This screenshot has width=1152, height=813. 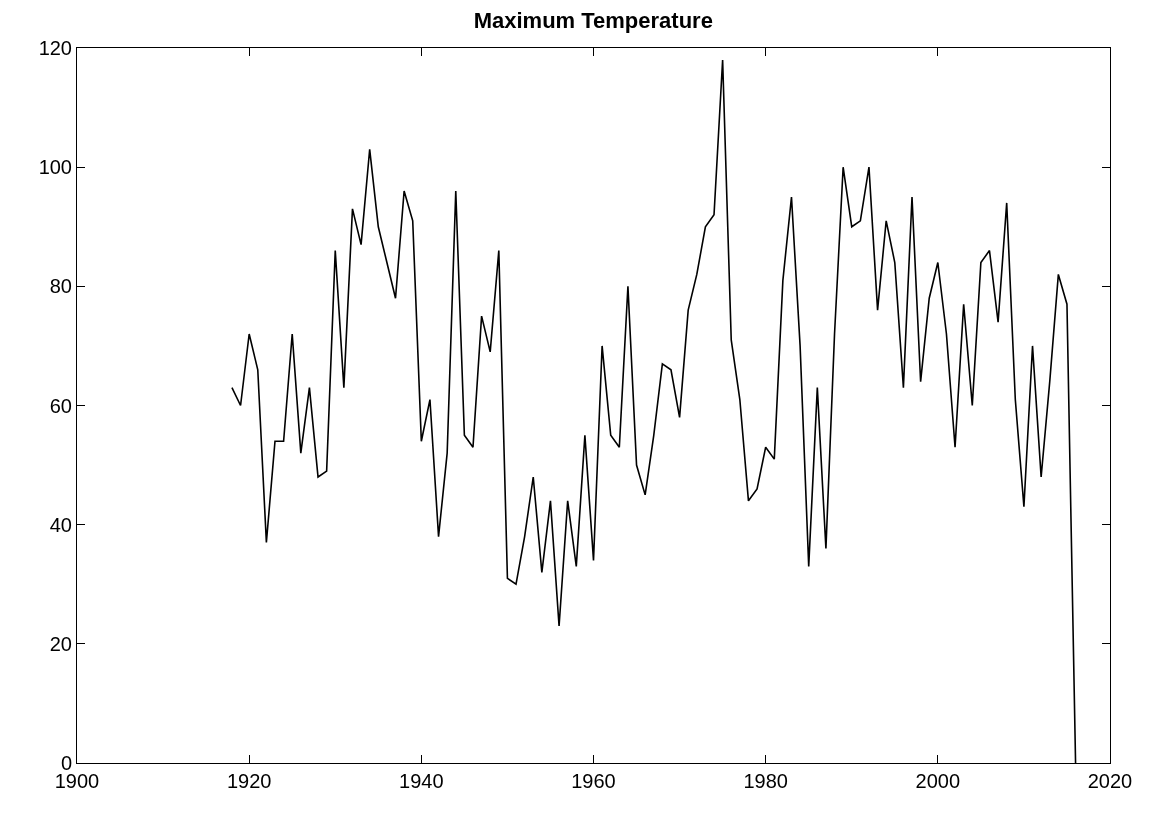 What do you see at coordinates (249, 781) in the screenshot?
I see `x-tick-label: 1920` at bounding box center [249, 781].